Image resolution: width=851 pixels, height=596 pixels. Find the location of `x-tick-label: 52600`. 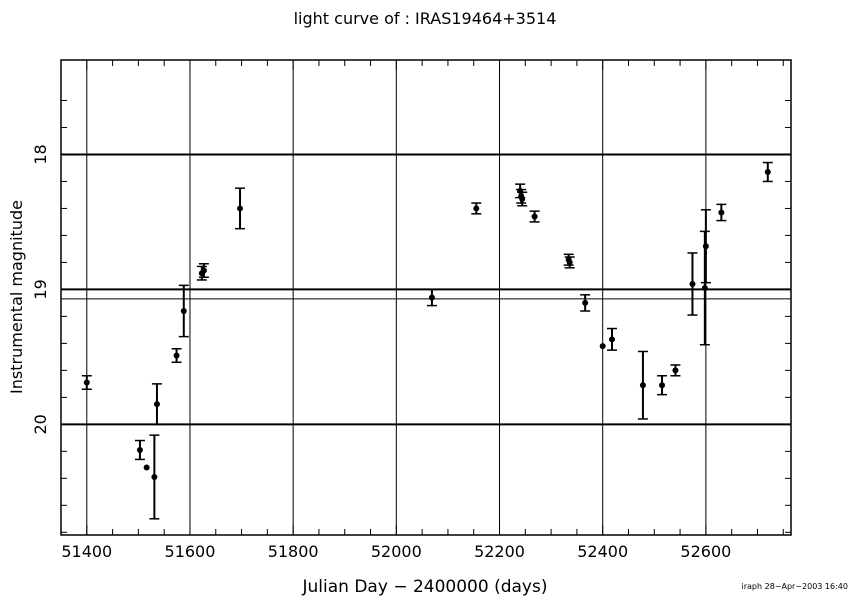

x-tick-label: 52600 is located at coordinates (705, 551).